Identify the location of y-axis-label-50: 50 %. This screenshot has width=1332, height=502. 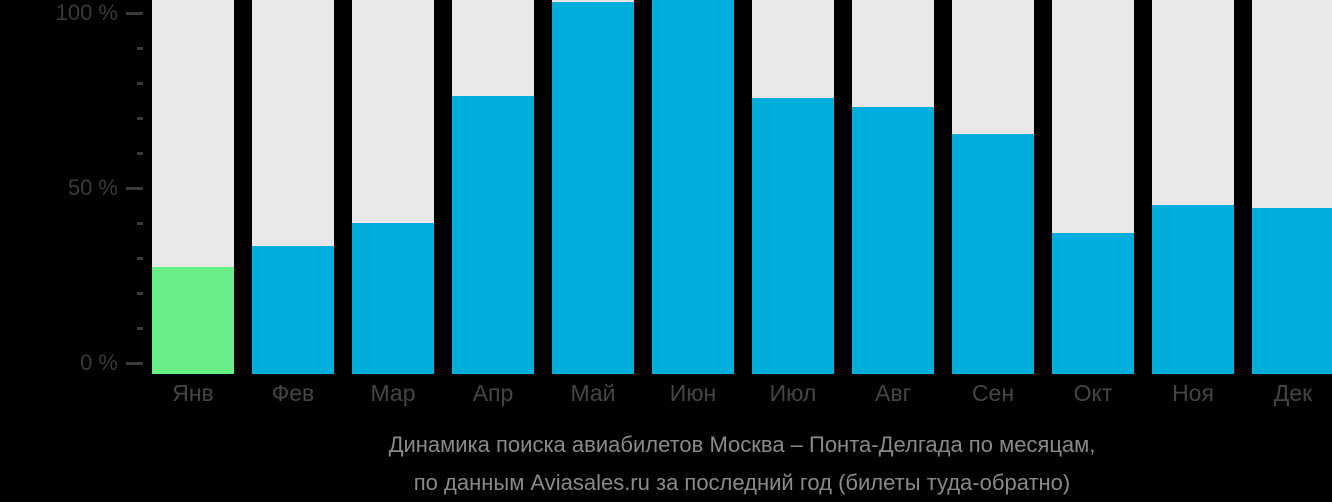
(92, 187).